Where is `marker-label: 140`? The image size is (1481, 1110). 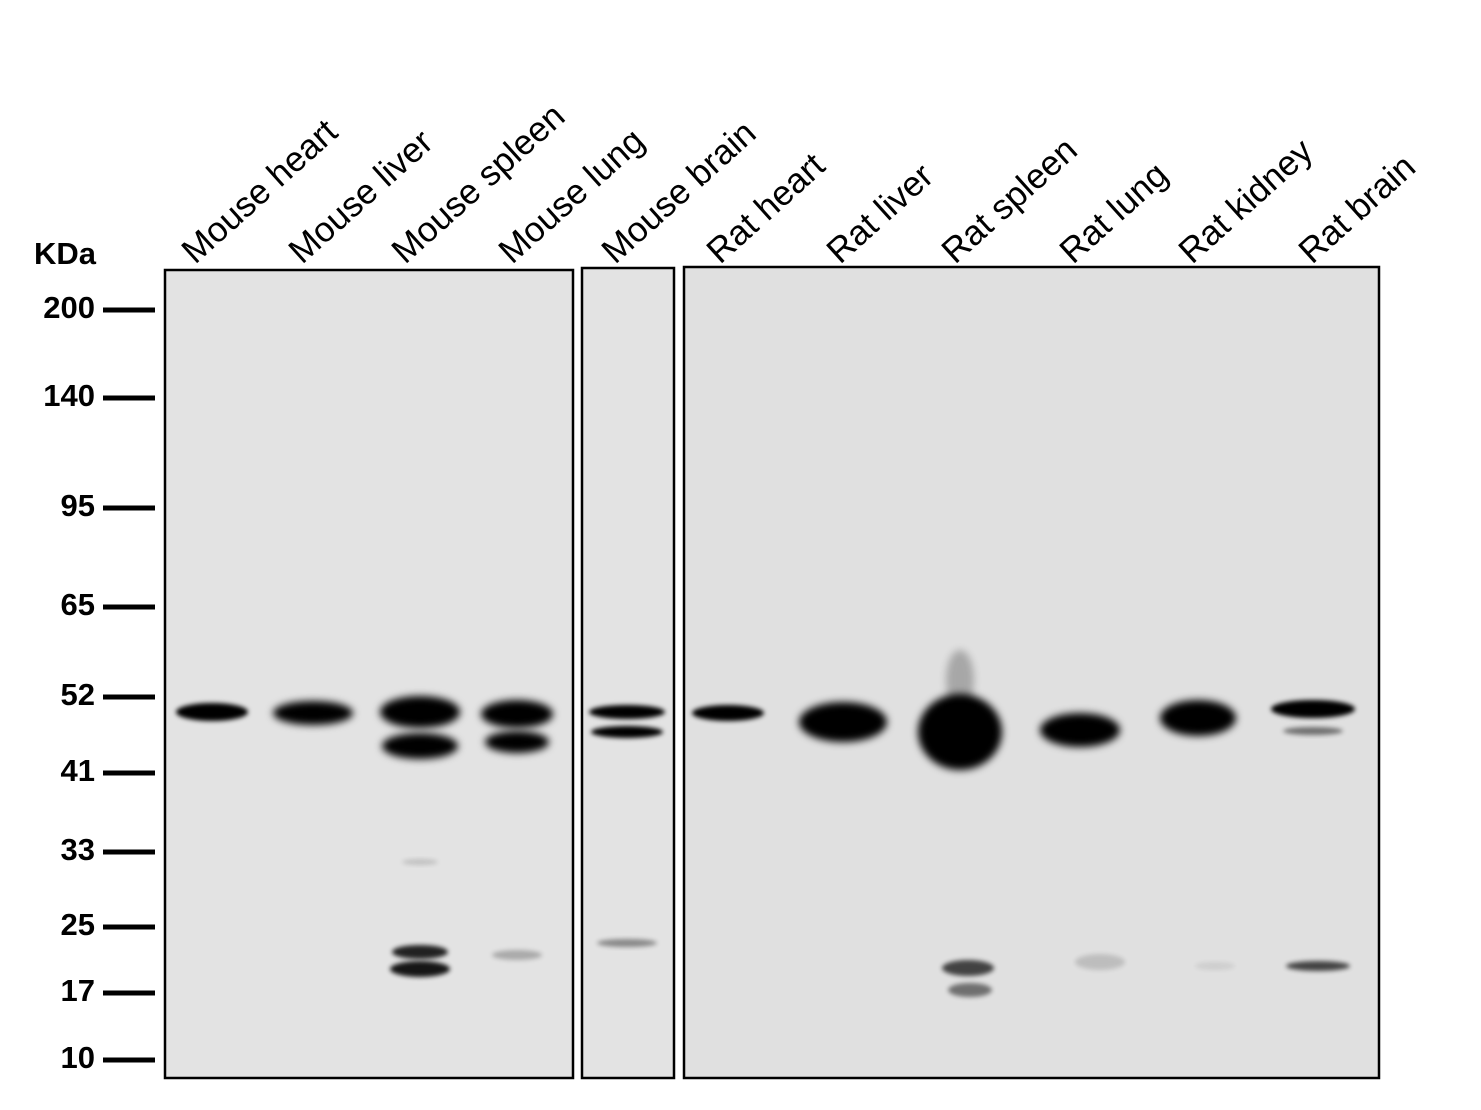
marker-label: 140 is located at coordinates (69, 395).